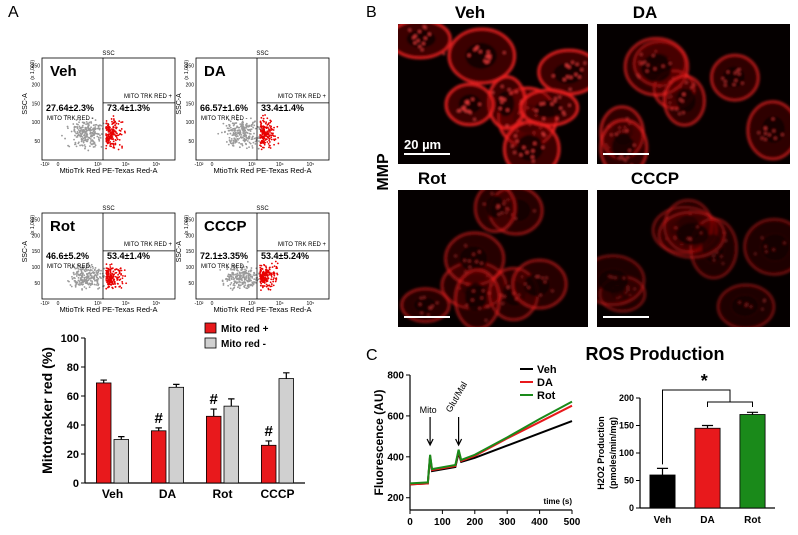  Describe the element at coordinates (190, 104) in the screenshot. I see `y-tick-label: 150` at that location.